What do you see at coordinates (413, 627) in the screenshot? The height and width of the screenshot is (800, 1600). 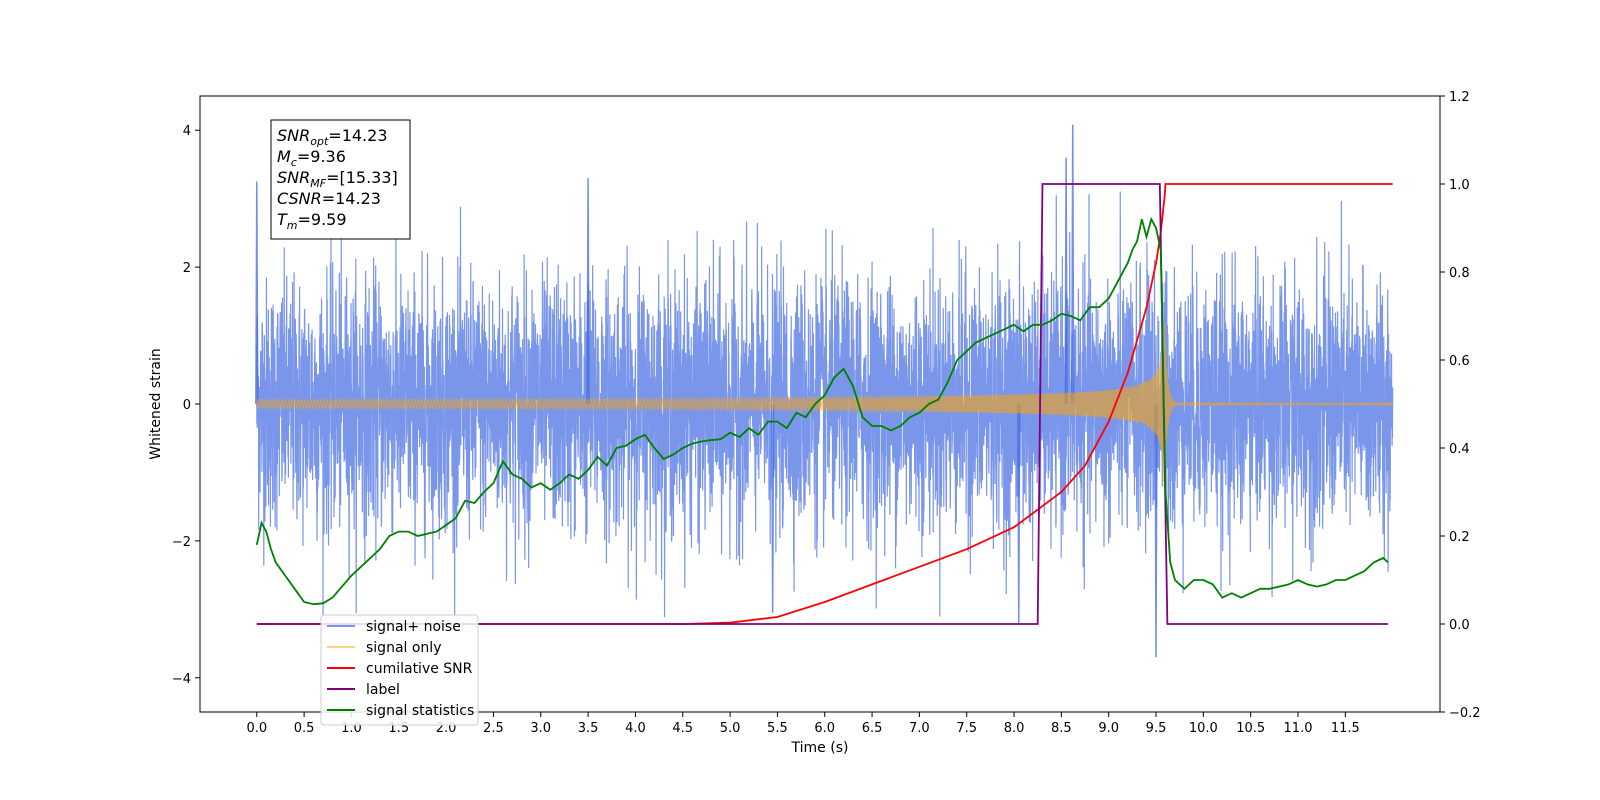 I see `legend-label: signal+ noise` at bounding box center [413, 627].